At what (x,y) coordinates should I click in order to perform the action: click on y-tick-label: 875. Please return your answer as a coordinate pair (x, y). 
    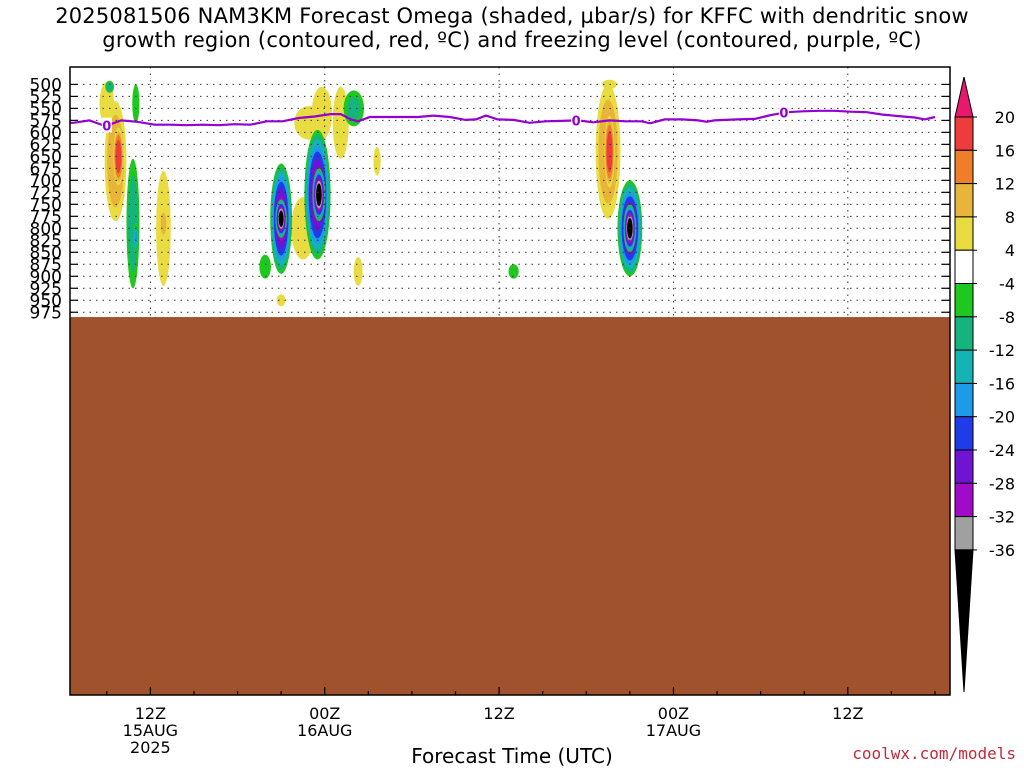
    Looking at the image, I should click on (46, 265).